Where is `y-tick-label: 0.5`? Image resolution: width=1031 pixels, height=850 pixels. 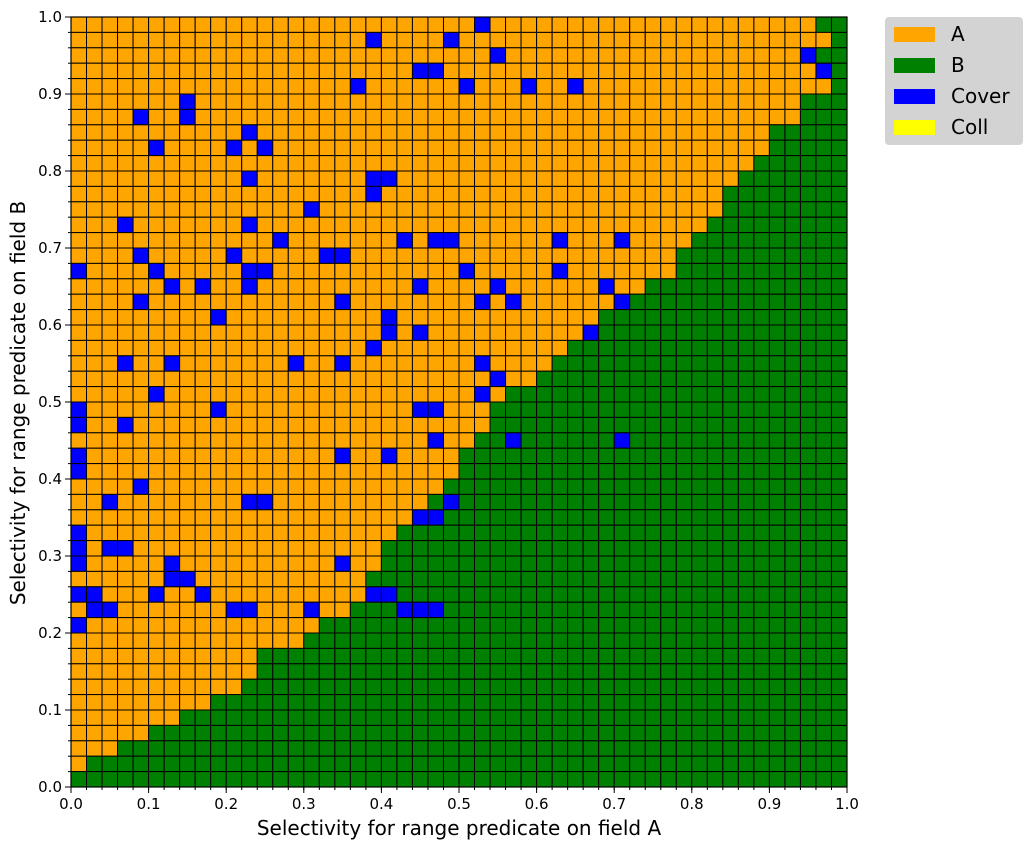 y-tick-label: 0.5 is located at coordinates (50, 402).